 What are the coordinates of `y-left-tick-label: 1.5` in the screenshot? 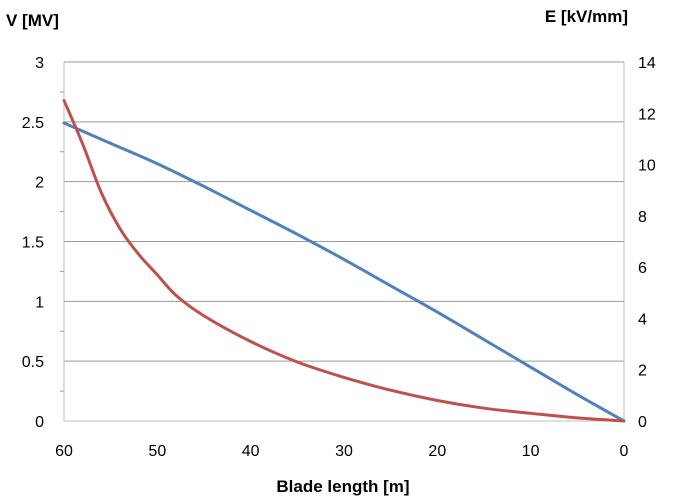 It's located at (33, 243).